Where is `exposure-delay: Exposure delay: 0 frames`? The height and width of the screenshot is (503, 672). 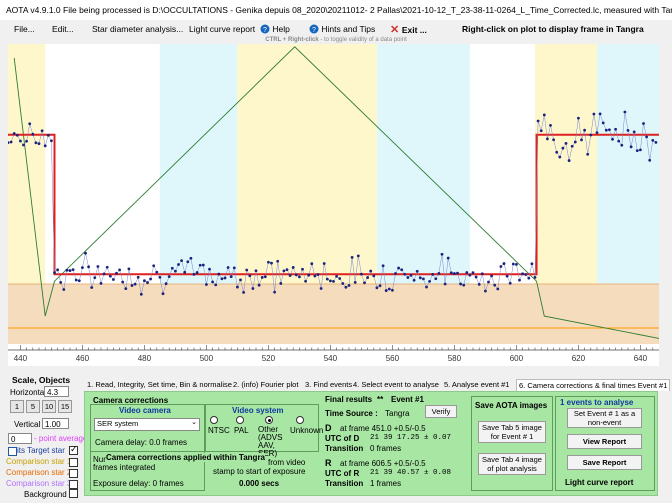
exposure-delay: Exposure delay: 0 frames is located at coordinates (138, 483).